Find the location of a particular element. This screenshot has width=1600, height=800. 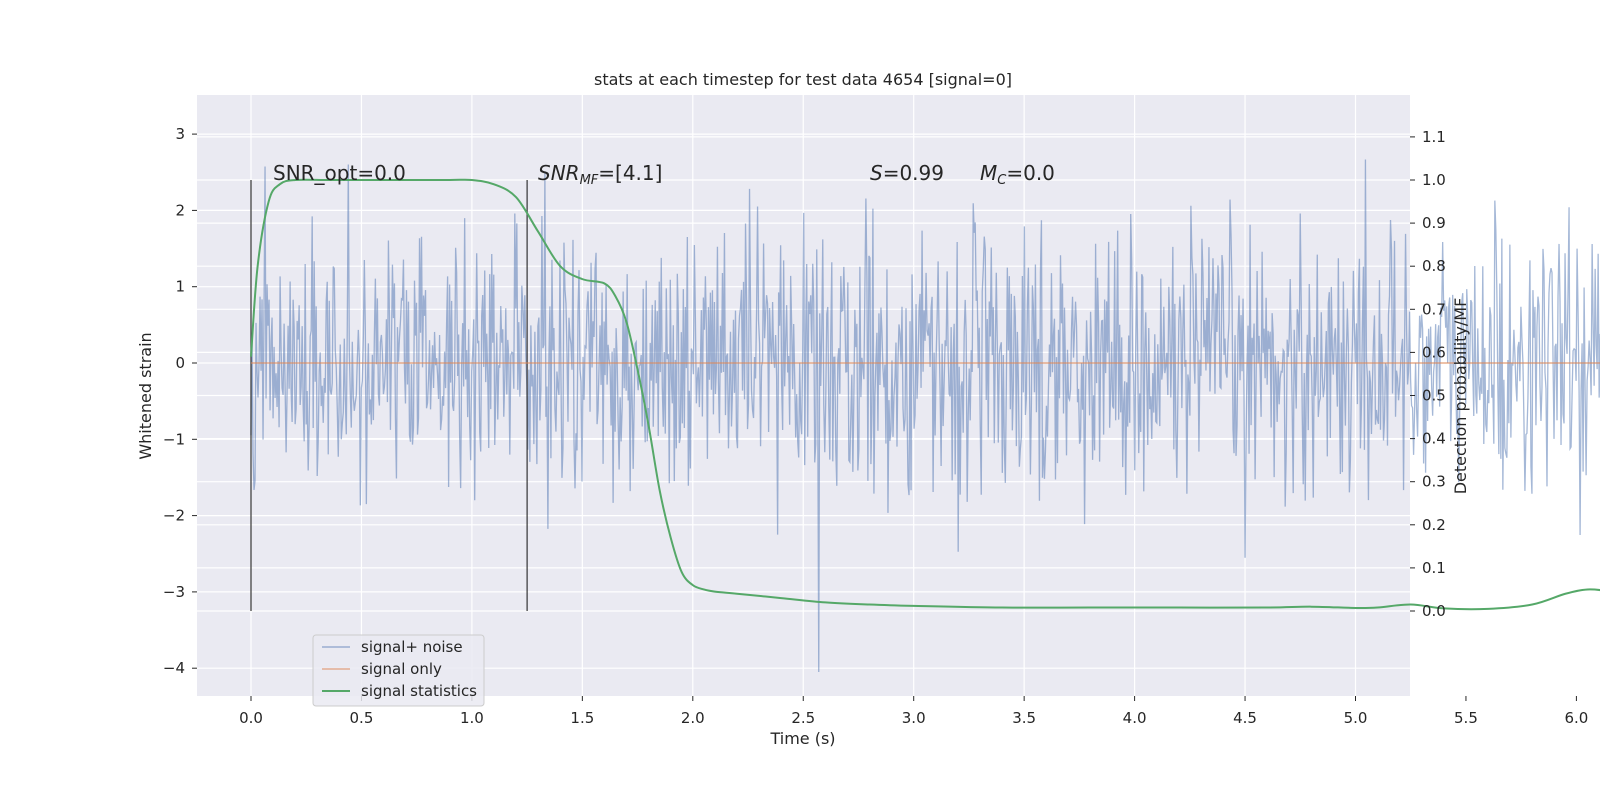

x-tick-label: 2.5 is located at coordinates (803, 718).